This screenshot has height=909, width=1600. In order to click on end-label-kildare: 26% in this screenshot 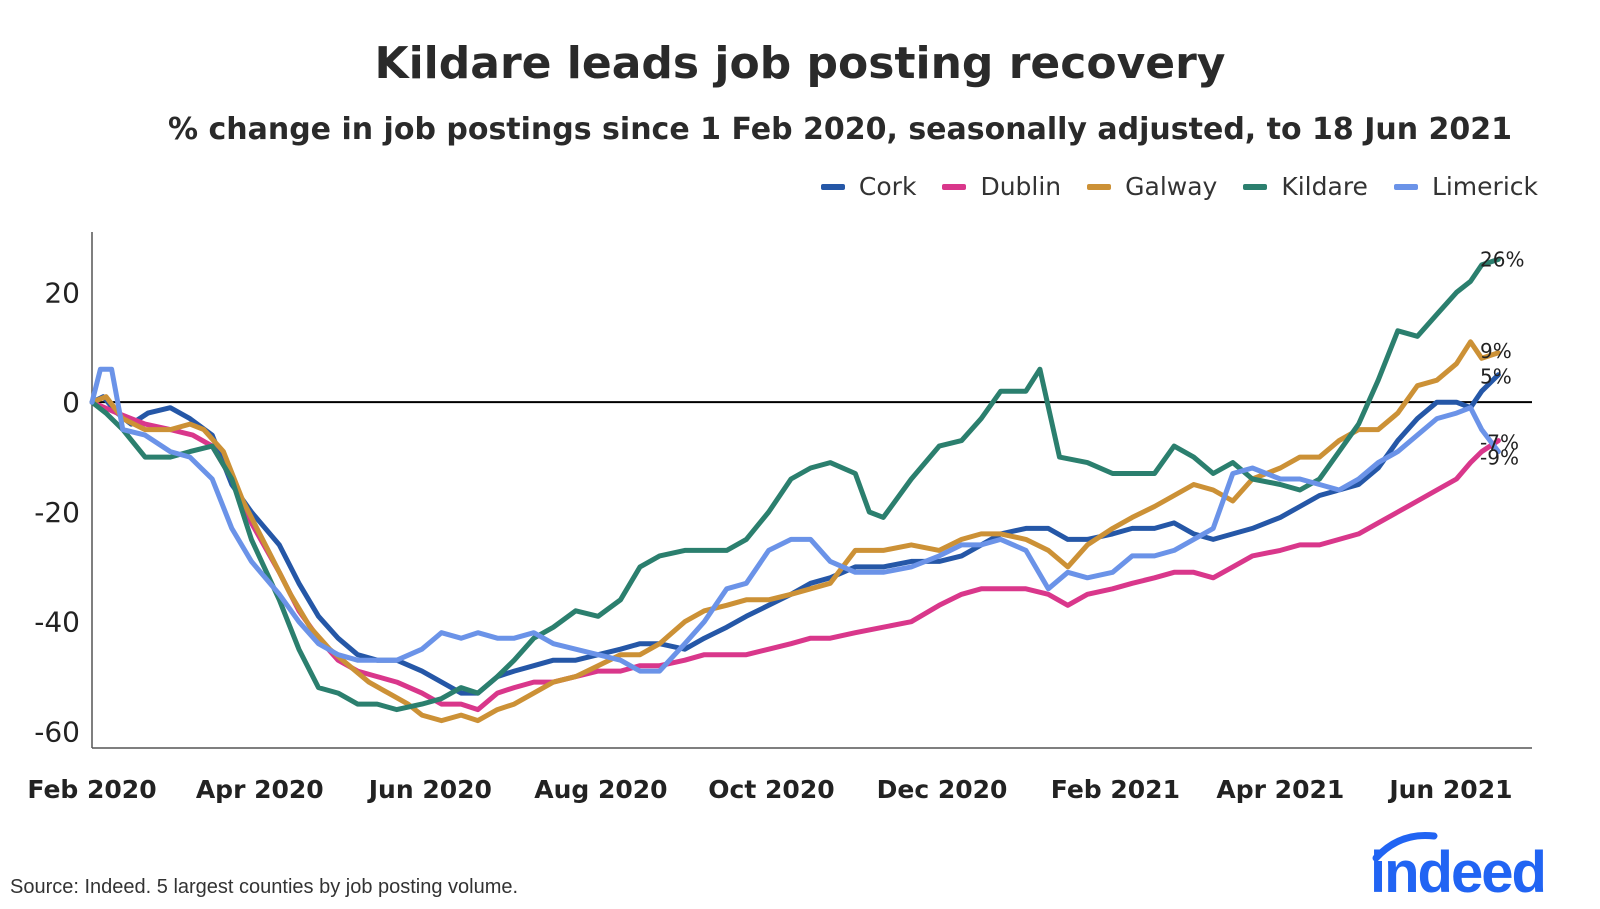, I will do `click(1502, 259)`.